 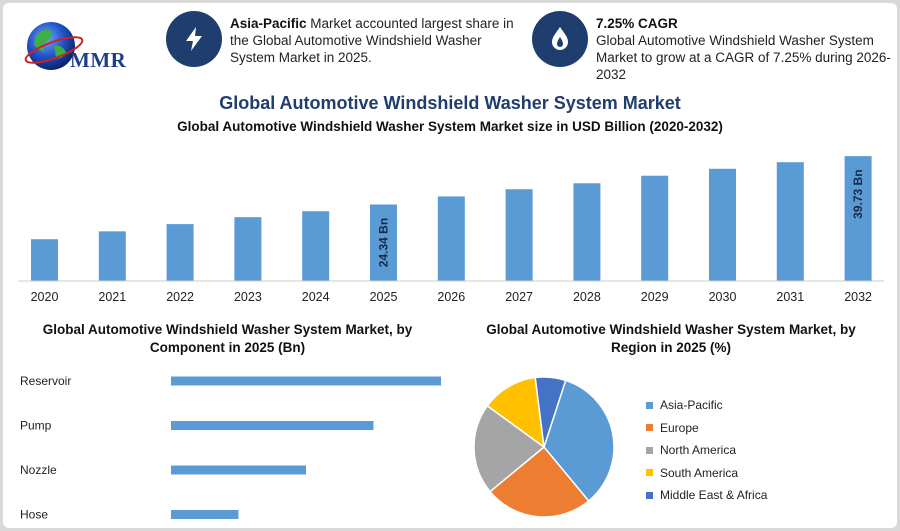 I want to click on x-tick-2026: 2026, so click(x=451, y=297).